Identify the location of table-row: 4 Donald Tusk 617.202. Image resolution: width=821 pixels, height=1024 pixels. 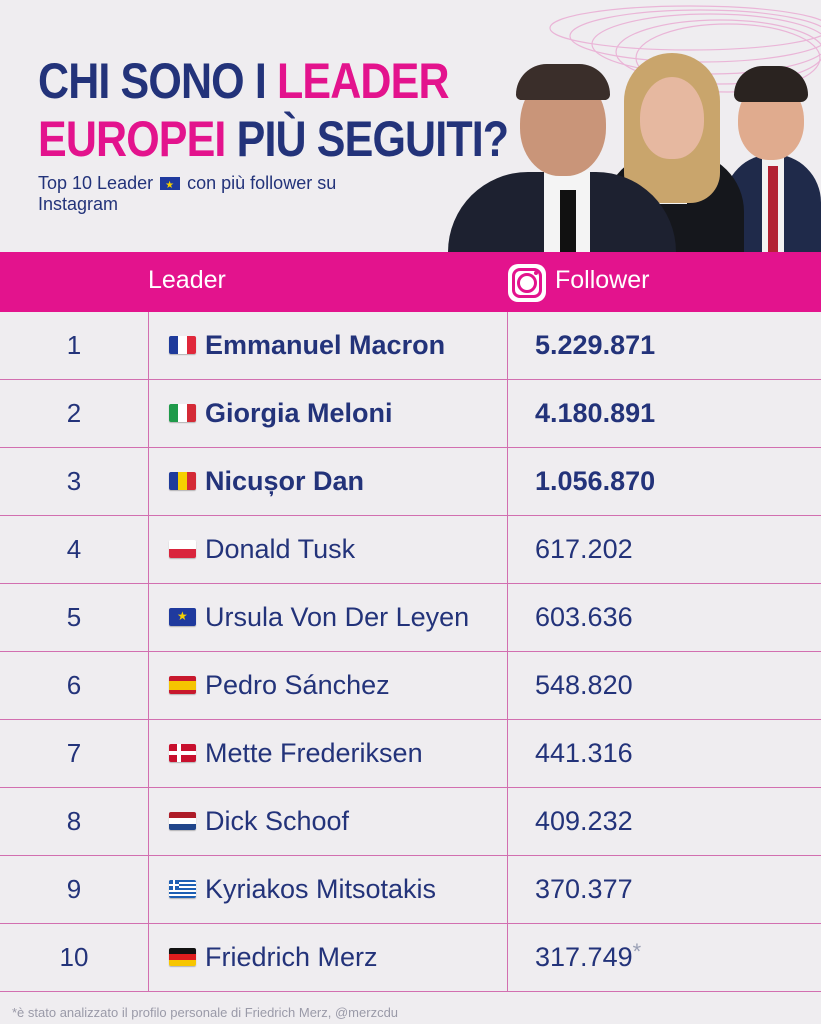
(410, 550).